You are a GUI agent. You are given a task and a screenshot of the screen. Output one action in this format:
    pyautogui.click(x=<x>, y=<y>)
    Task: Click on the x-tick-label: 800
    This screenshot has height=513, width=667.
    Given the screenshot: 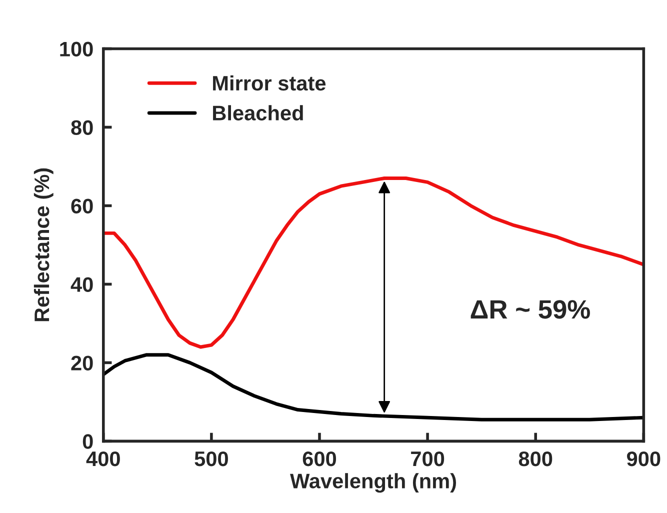 What is the action you would take?
    pyautogui.click(x=535, y=458)
    